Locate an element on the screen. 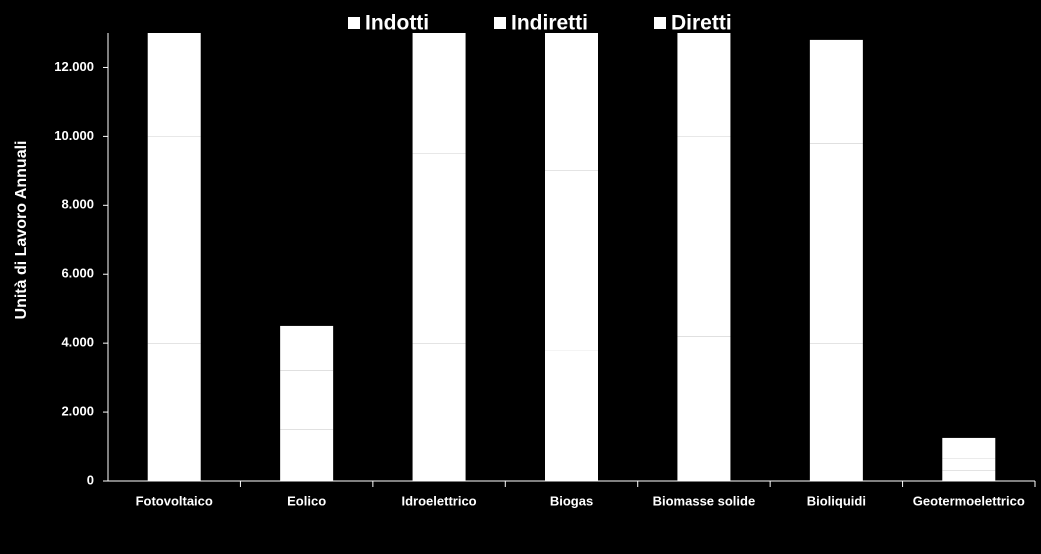 Image resolution: width=1041 pixels, height=554 pixels. value-label: 3.000 is located at coordinates (837, 91).